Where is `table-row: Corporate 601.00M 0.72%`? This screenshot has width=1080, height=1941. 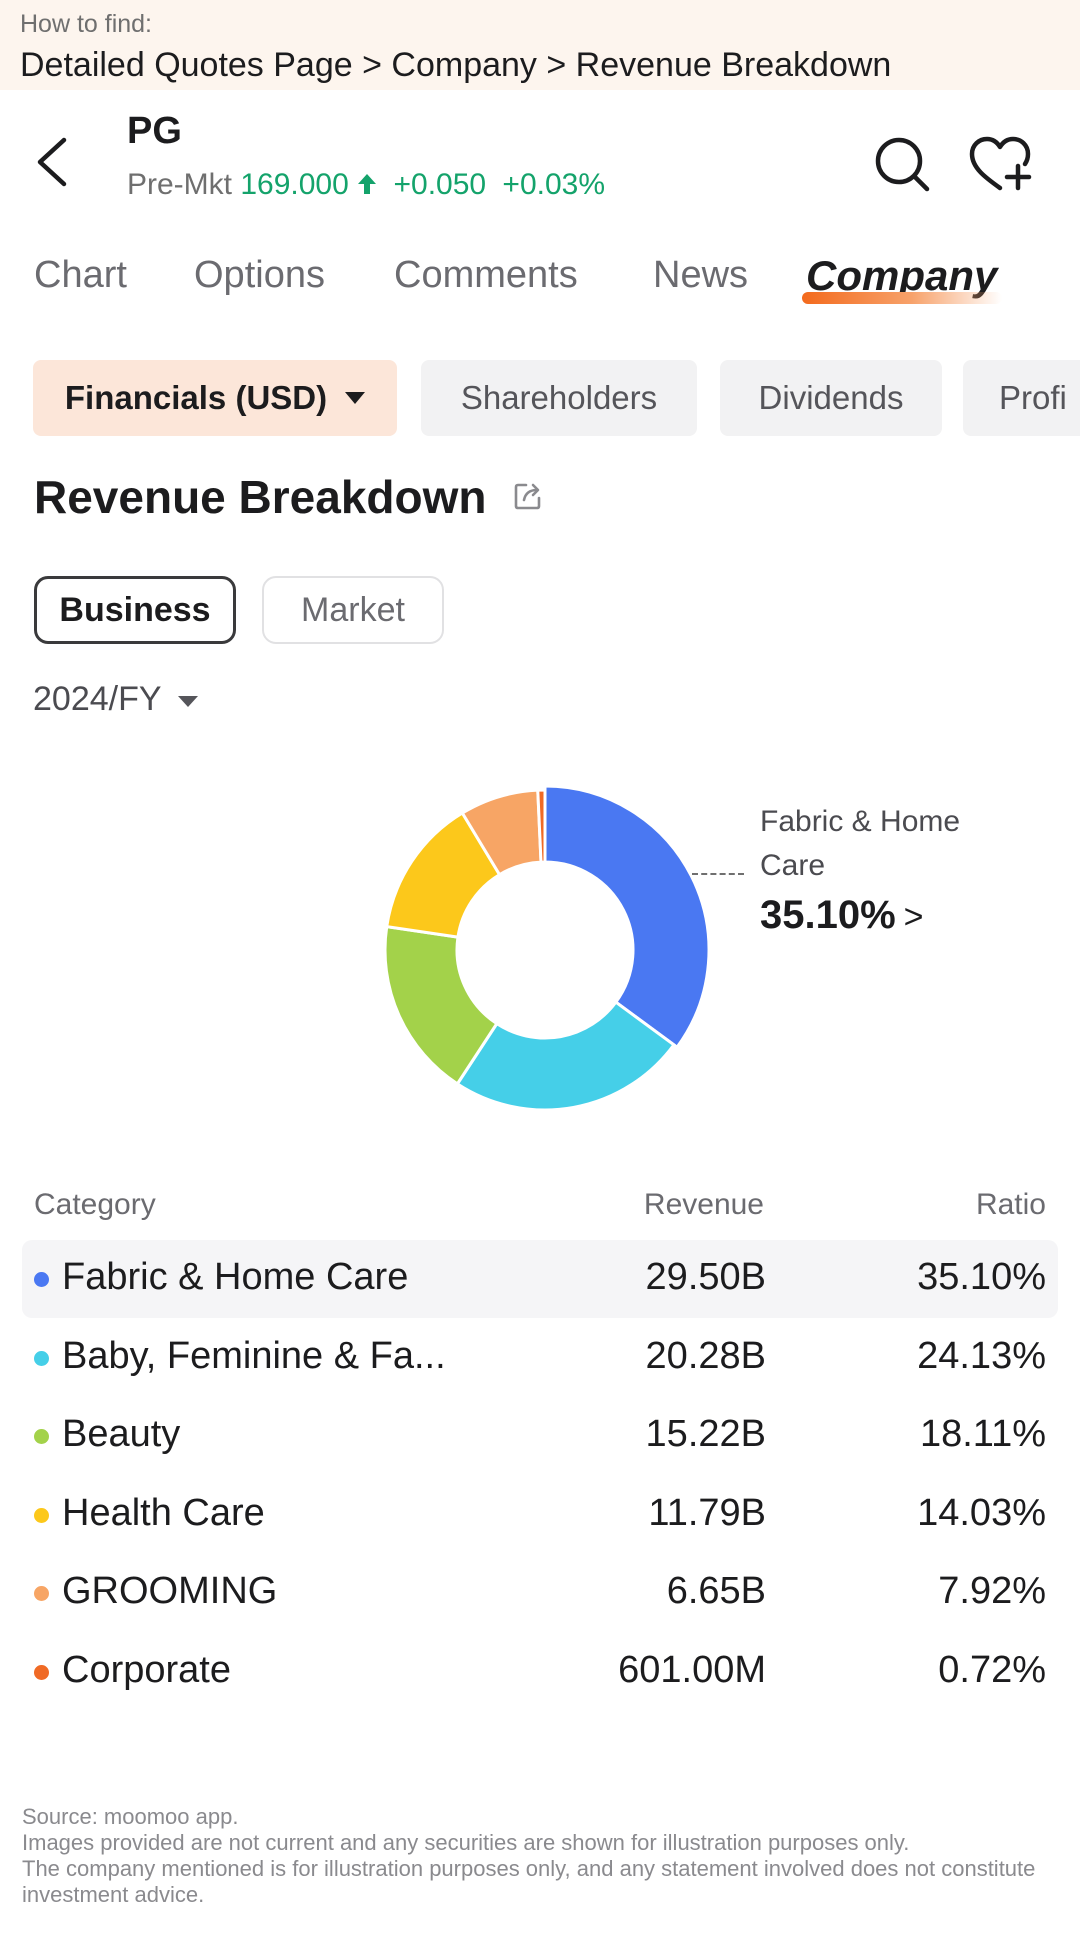
table-row: Corporate 601.00M 0.72% is located at coordinates (540, 1672).